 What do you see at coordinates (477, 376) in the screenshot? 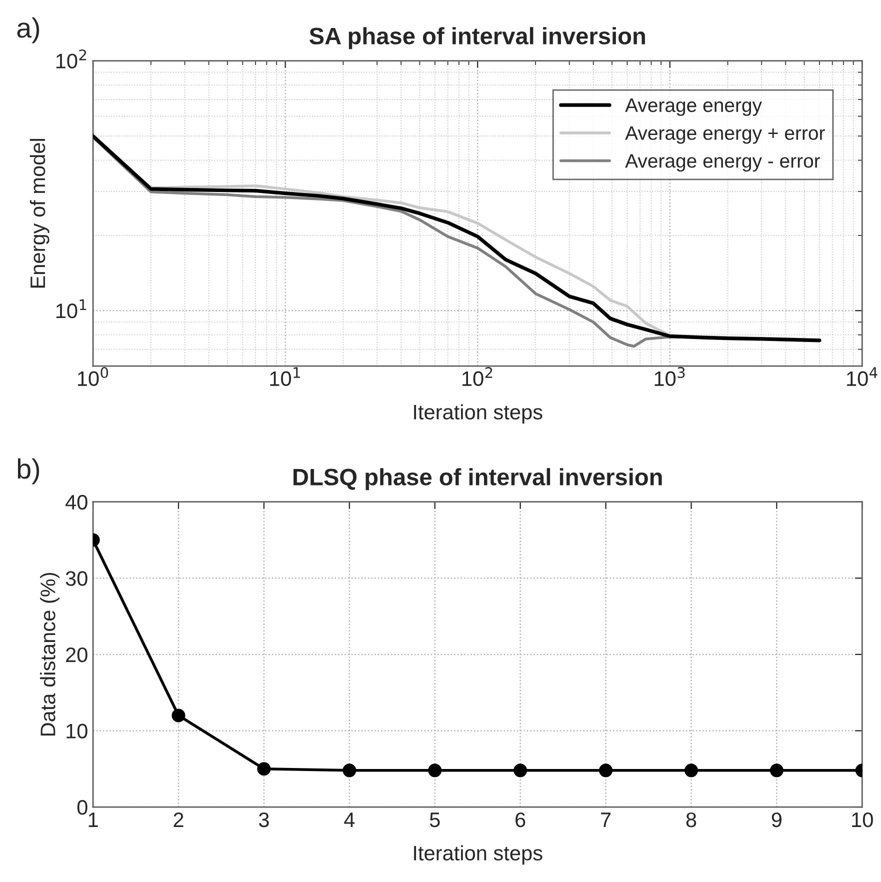
I see `x-tick-label: 10$^{2}$` at bounding box center [477, 376].